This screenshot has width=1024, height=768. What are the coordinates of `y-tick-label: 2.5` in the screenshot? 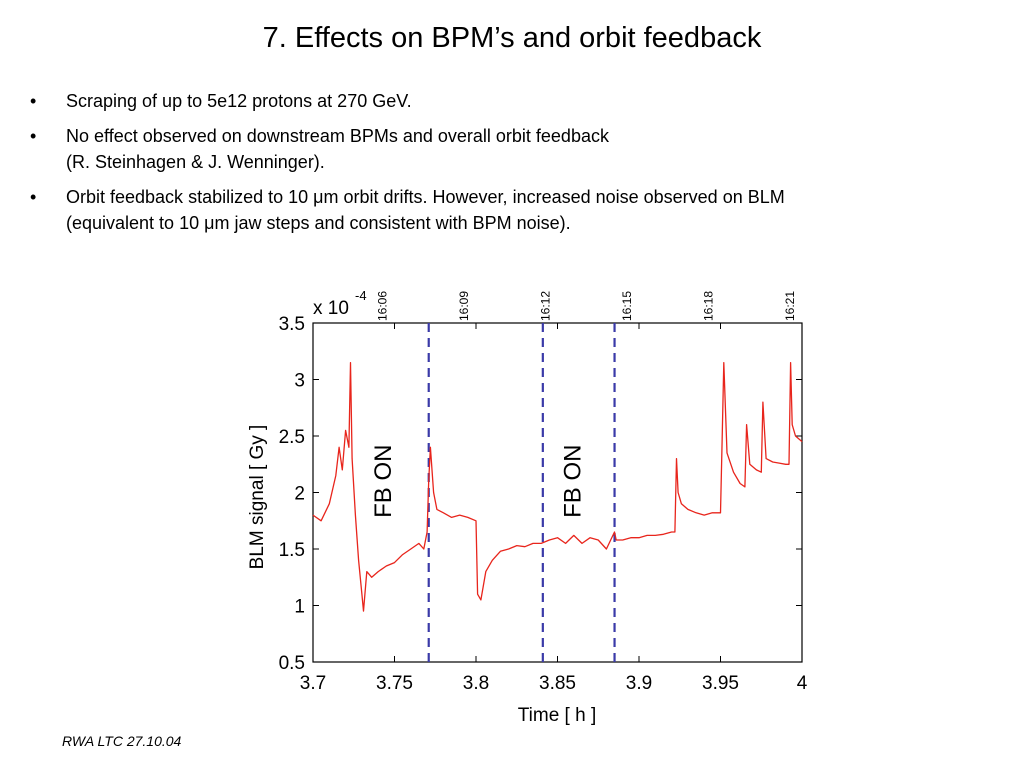 It's located at (292, 437).